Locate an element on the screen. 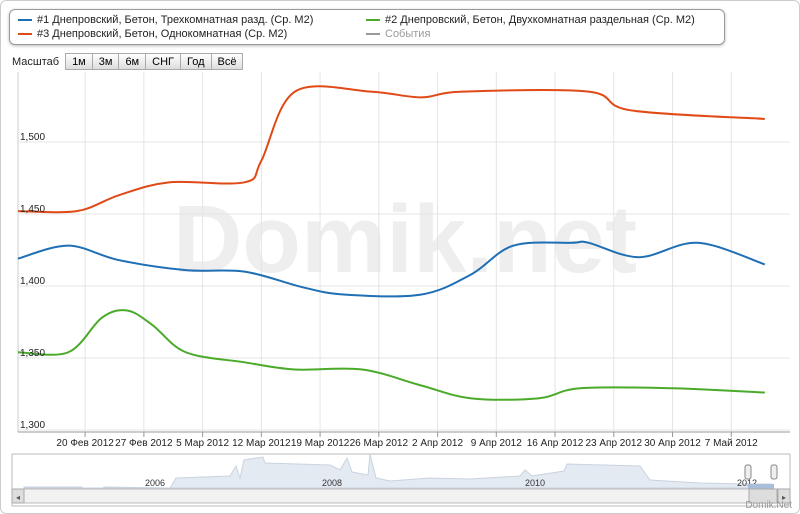  navigator-area is located at coordinates (398, 473).